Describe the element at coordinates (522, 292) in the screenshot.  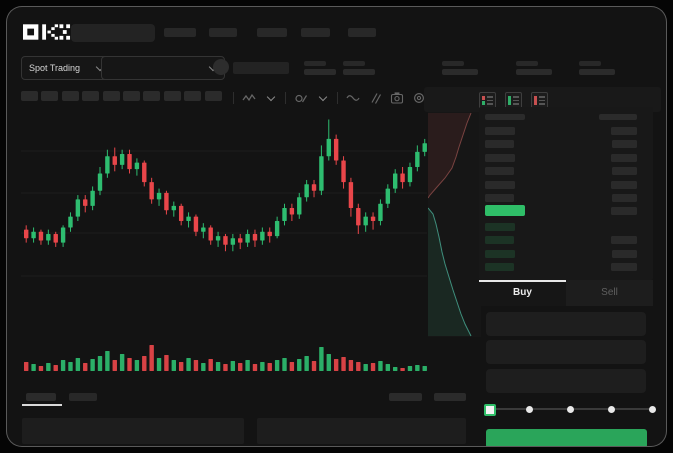
I see `tab-buy: Buy` at that location.